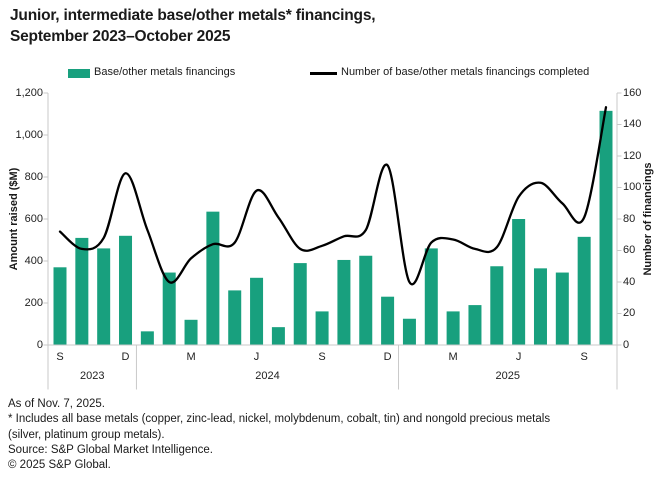 This screenshot has width=660, height=482. What do you see at coordinates (323, 73) in the screenshot?
I see `legend-line-swatch` at bounding box center [323, 73].